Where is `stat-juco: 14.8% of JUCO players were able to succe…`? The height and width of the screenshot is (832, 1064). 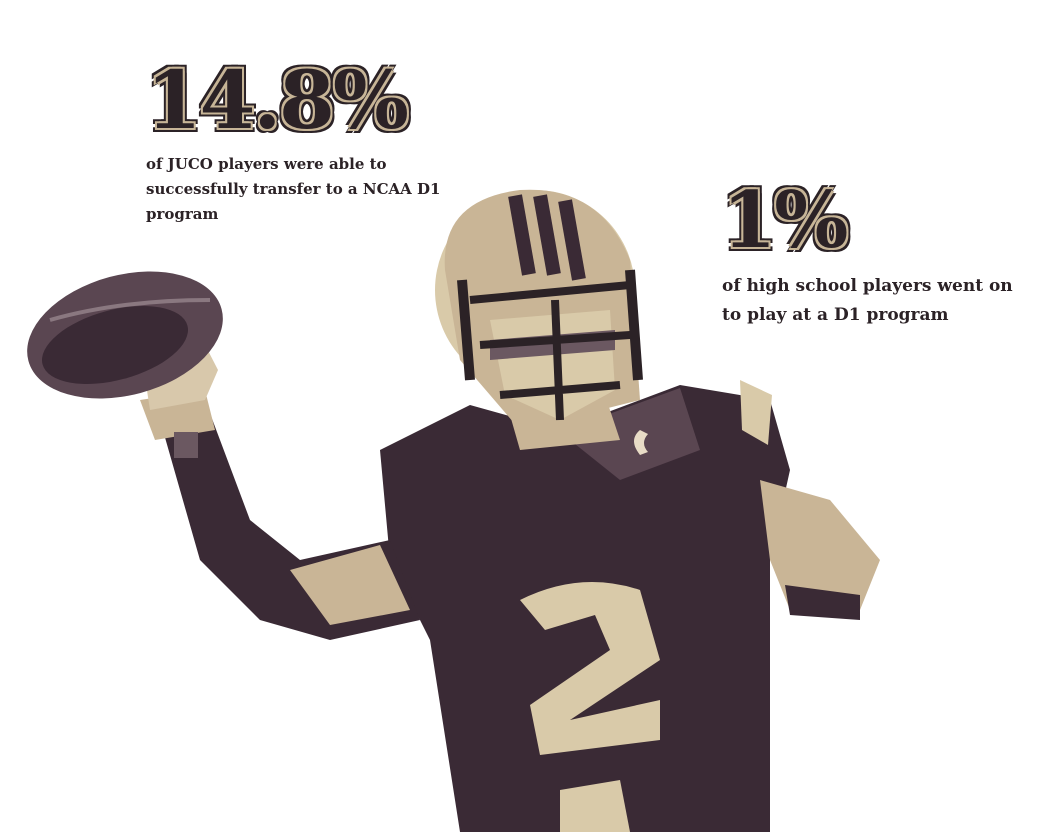
stat-juco: 14.8% of JUCO players were able to succe… is located at coordinates (306, 143).